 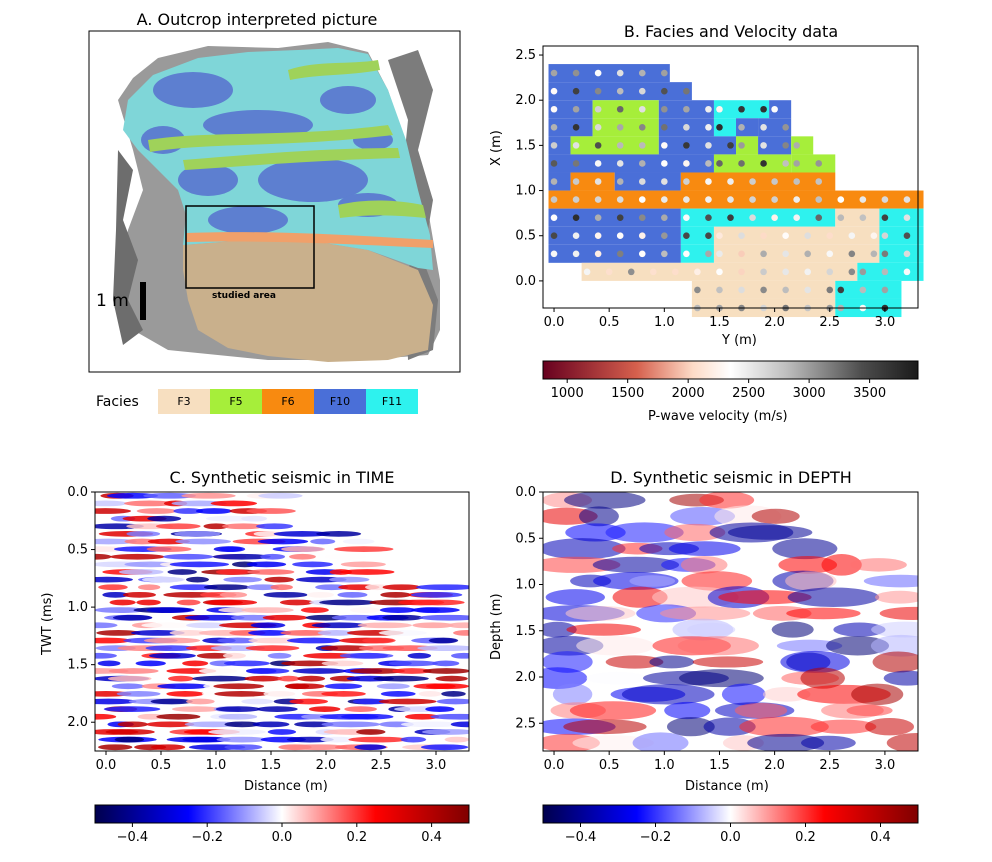 I want to click on panel-a-title: A. Outcrop interpreted picture, so click(x=257, y=19).